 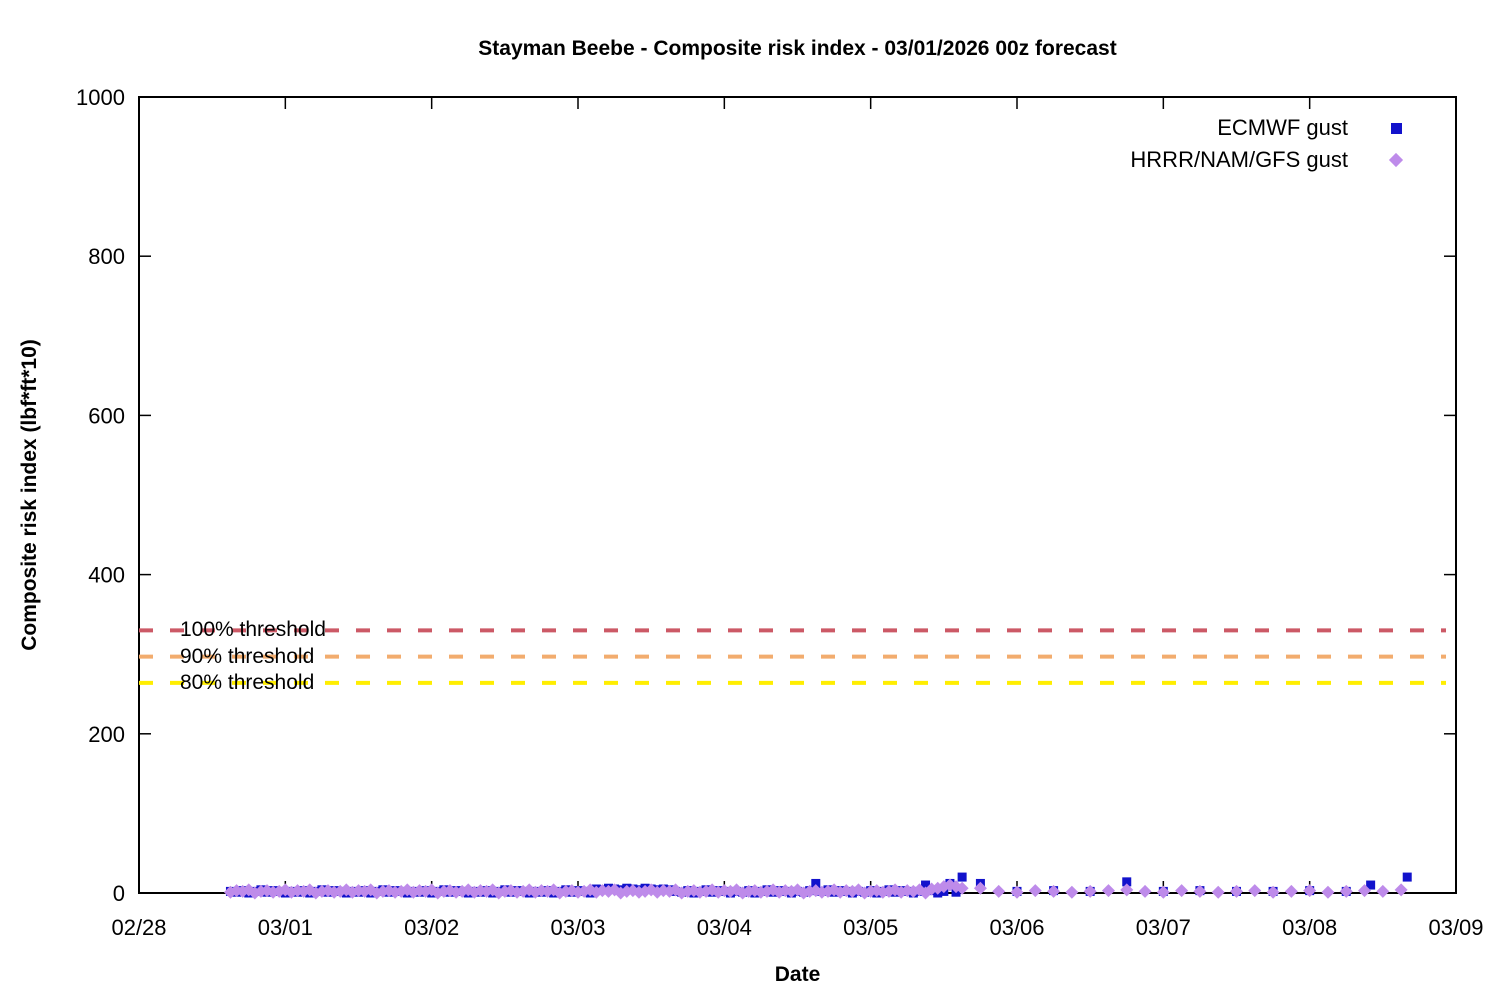 What do you see at coordinates (577, 927) in the screenshot?
I see `x-tick-label: 03/03` at bounding box center [577, 927].